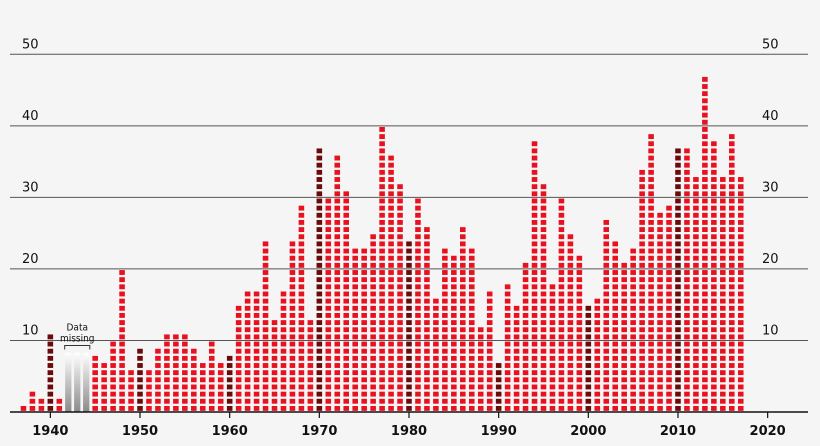 The image size is (820, 446). I want to click on bar-1979, so click(400, 297).